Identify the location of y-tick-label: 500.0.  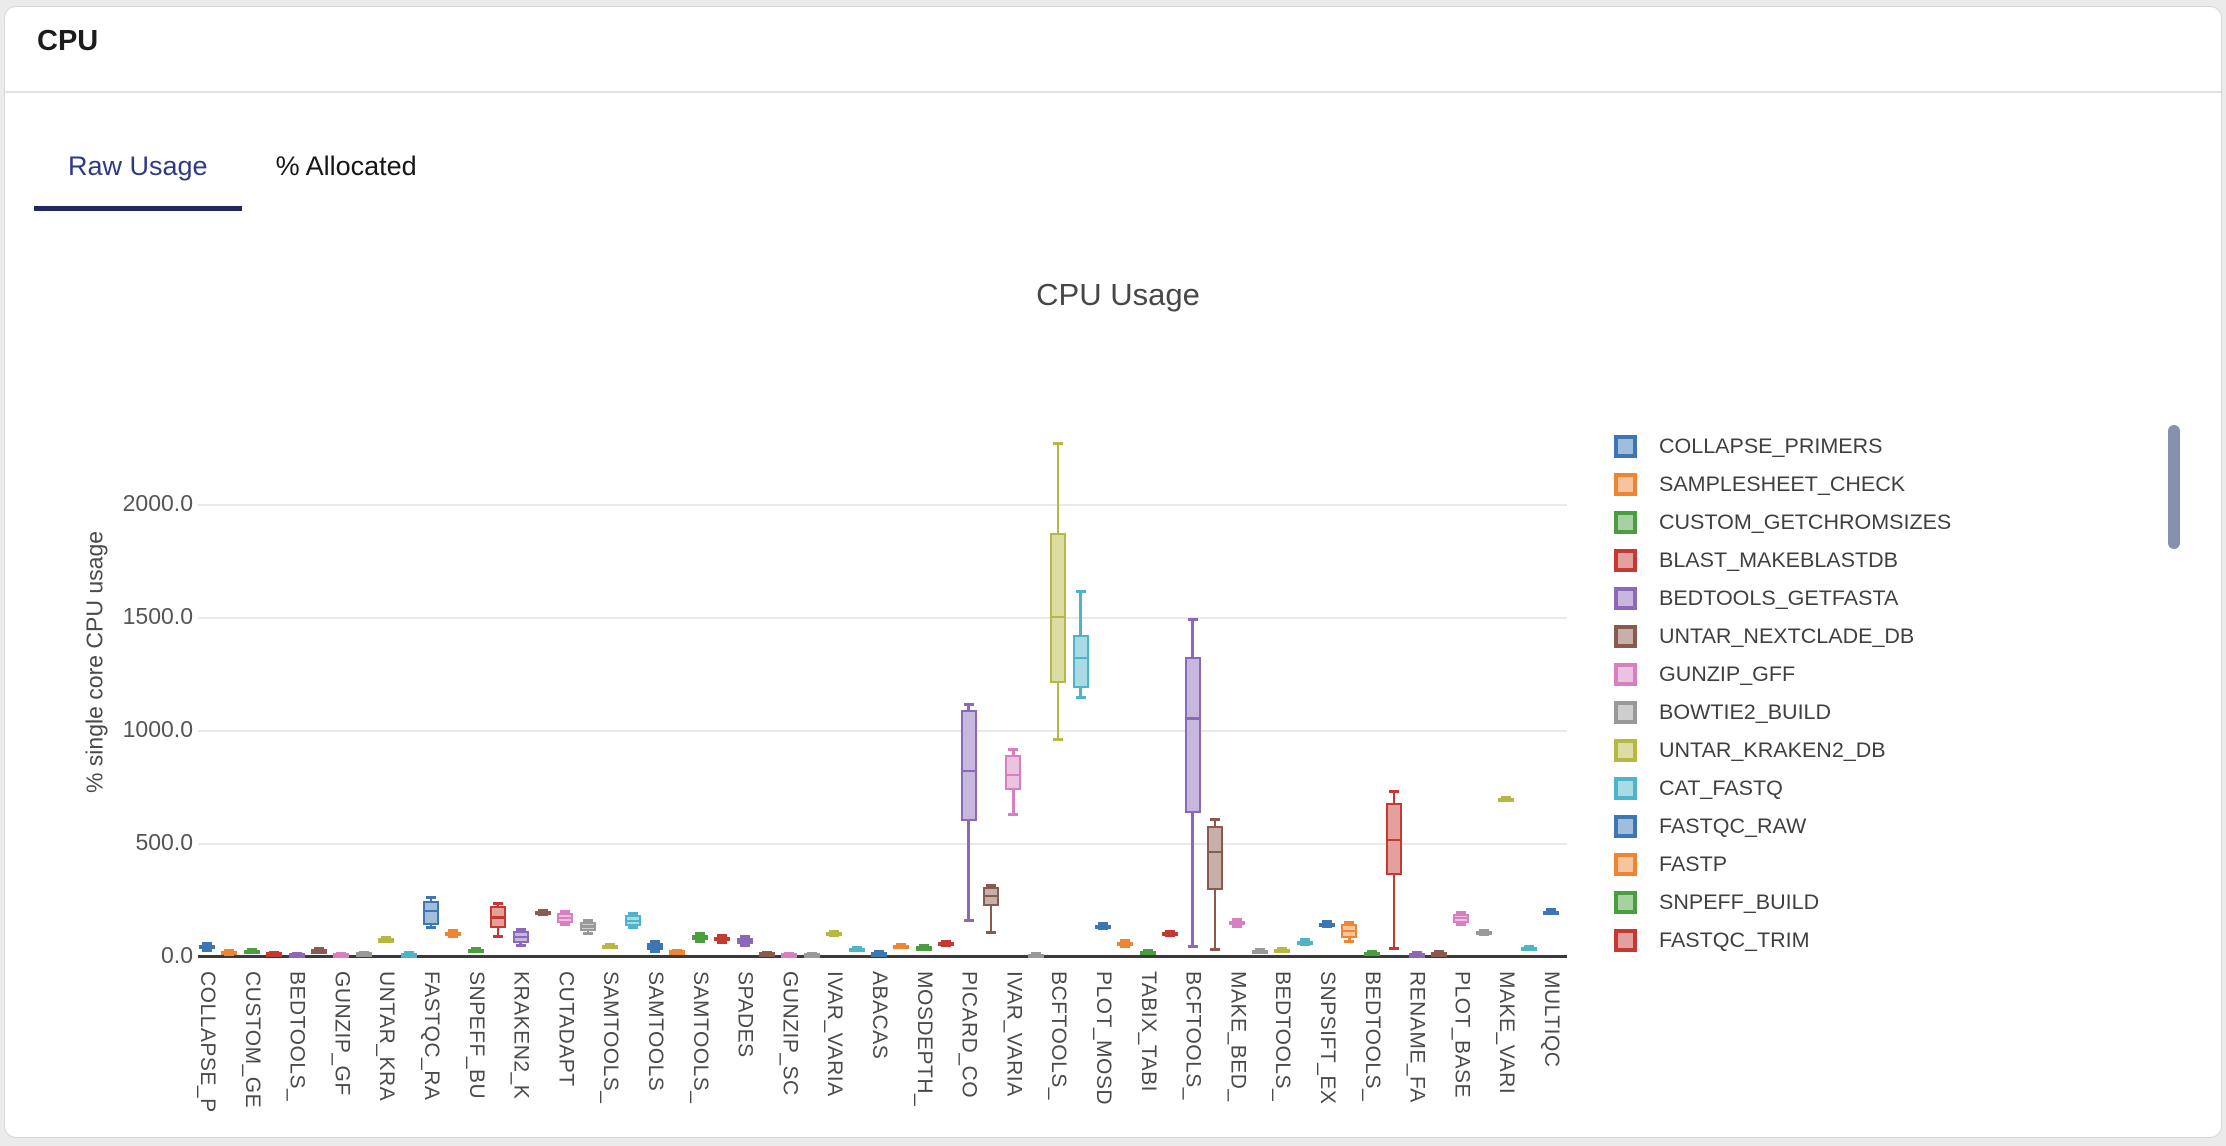
(164, 842).